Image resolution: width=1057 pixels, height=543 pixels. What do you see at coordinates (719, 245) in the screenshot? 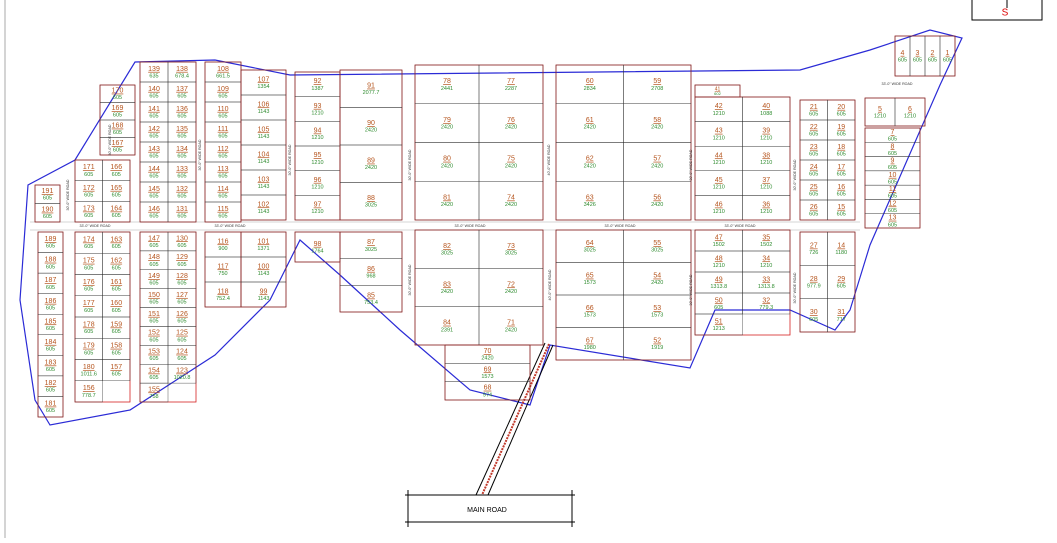
I see `plot-area: 1502` at bounding box center [719, 245].